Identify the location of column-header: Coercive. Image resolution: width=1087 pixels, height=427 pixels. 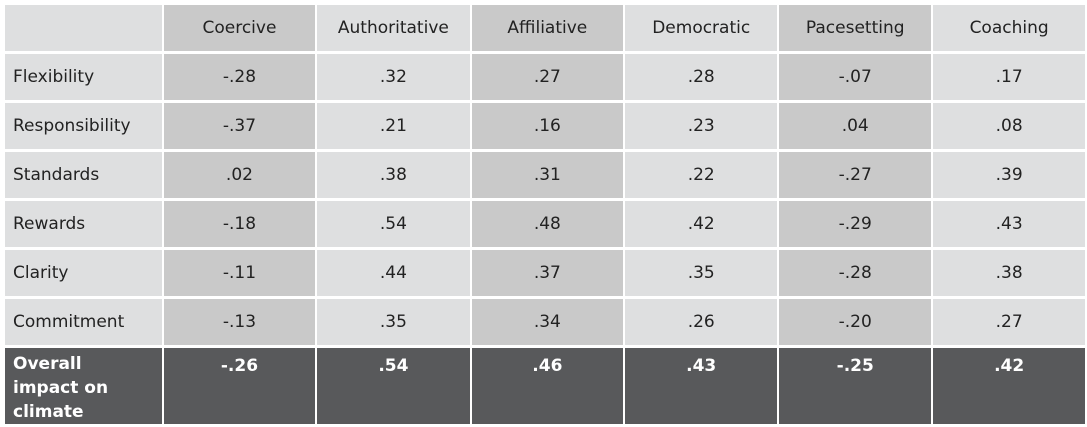
(239, 28).